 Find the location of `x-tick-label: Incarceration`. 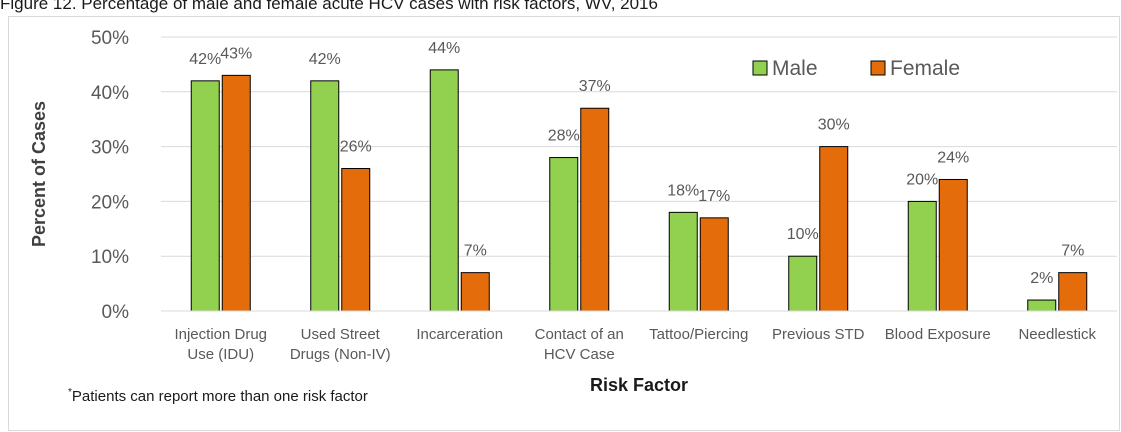

x-tick-label: Incarceration is located at coordinates (459, 334).